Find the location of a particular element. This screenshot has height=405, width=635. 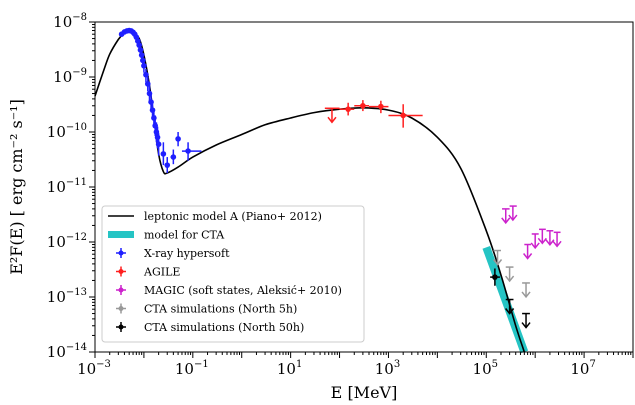

x-tick-exponent: 5 is located at coordinates (495, 364).